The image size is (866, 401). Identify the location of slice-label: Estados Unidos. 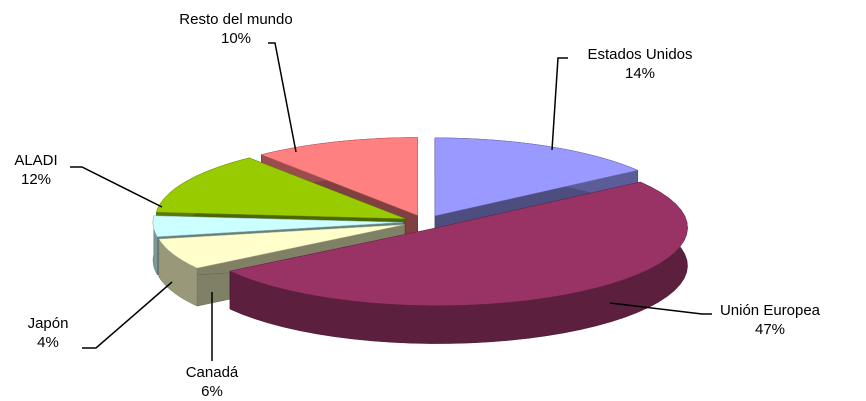
(639, 54).